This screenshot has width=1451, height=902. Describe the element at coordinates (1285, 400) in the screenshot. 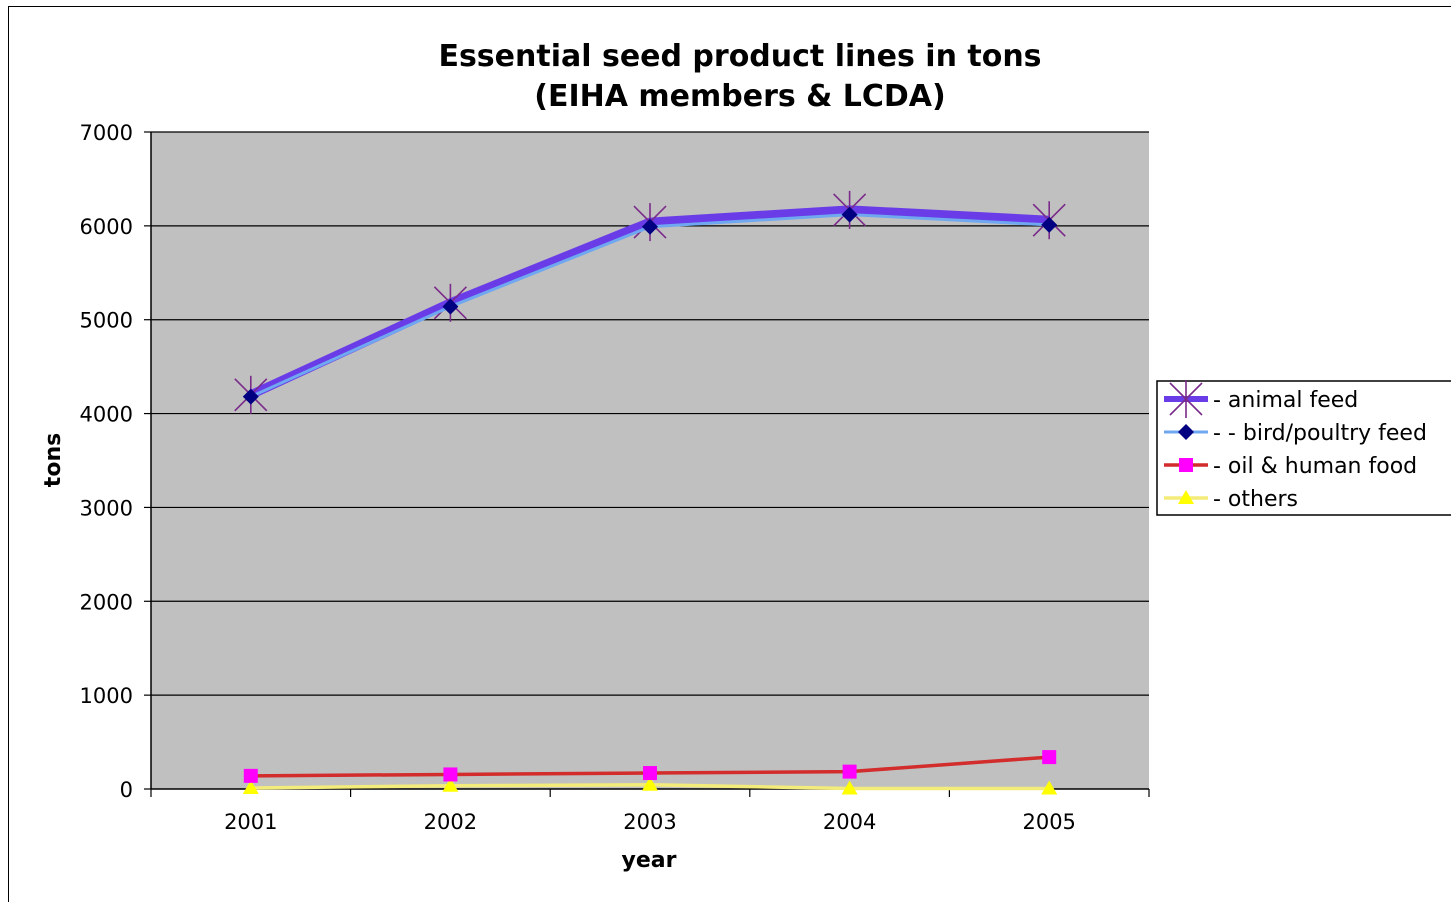

I see `legend-label: - animal feed` at that location.